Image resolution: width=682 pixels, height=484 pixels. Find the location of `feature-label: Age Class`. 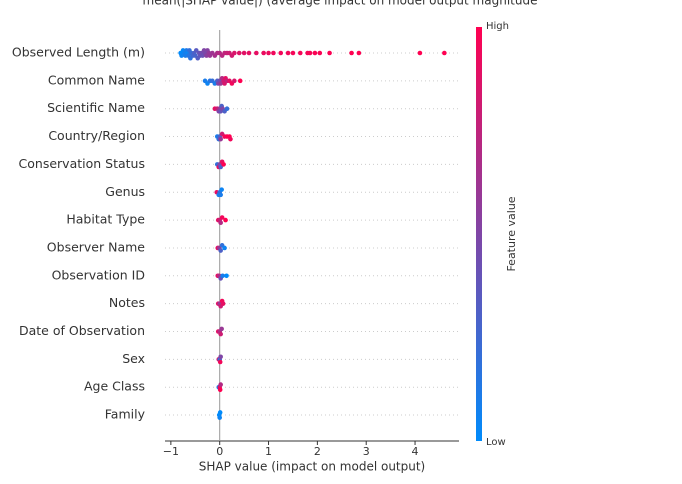

feature-label: Age Class is located at coordinates (114, 386).